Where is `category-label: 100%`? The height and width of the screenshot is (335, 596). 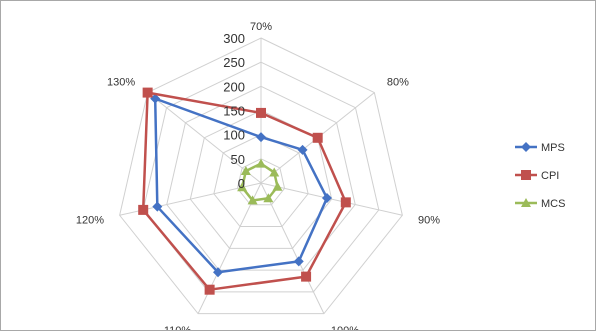 category-label: 100% is located at coordinates (345, 327).